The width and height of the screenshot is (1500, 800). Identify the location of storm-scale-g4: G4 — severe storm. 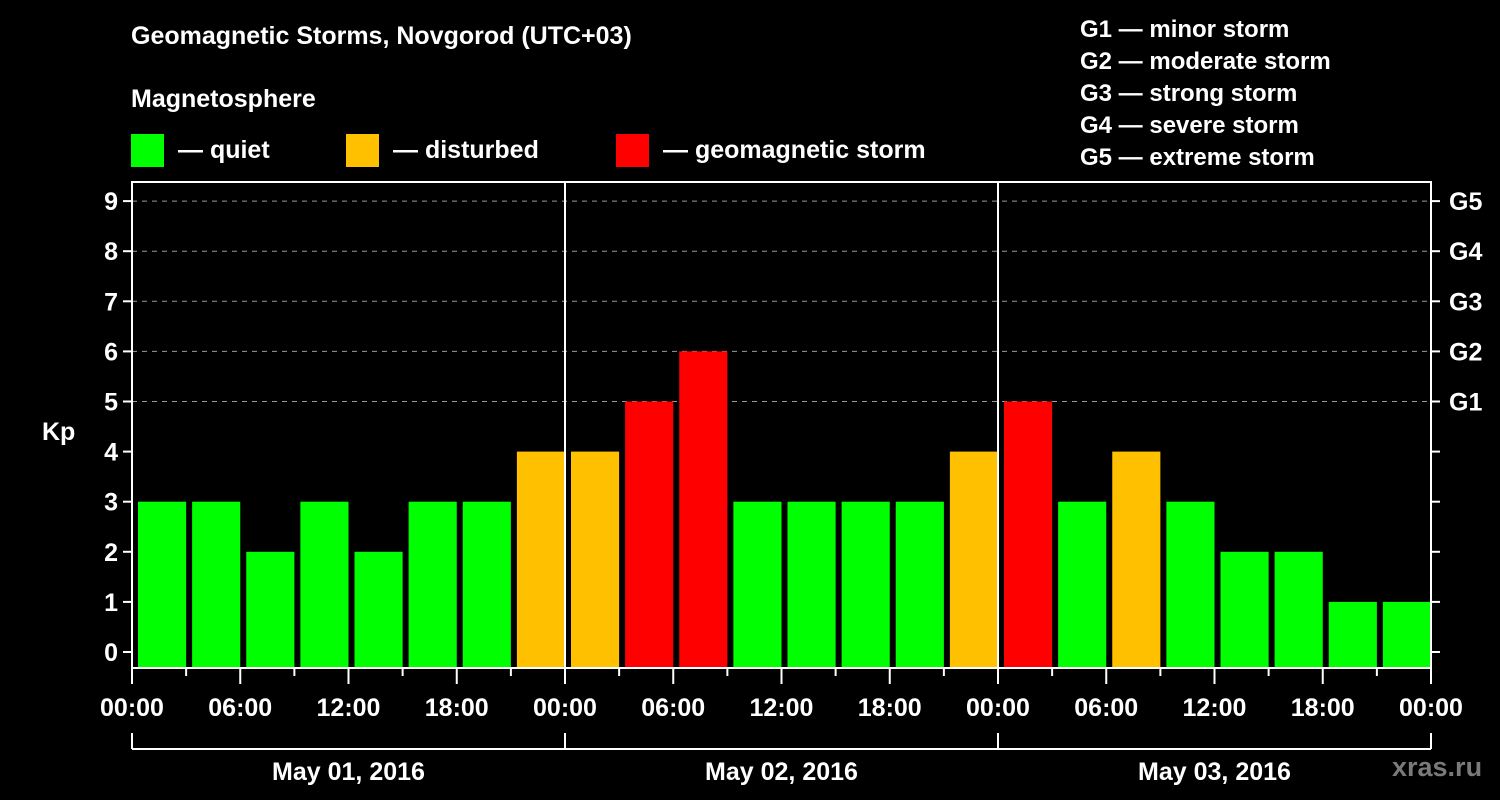
(1189, 125).